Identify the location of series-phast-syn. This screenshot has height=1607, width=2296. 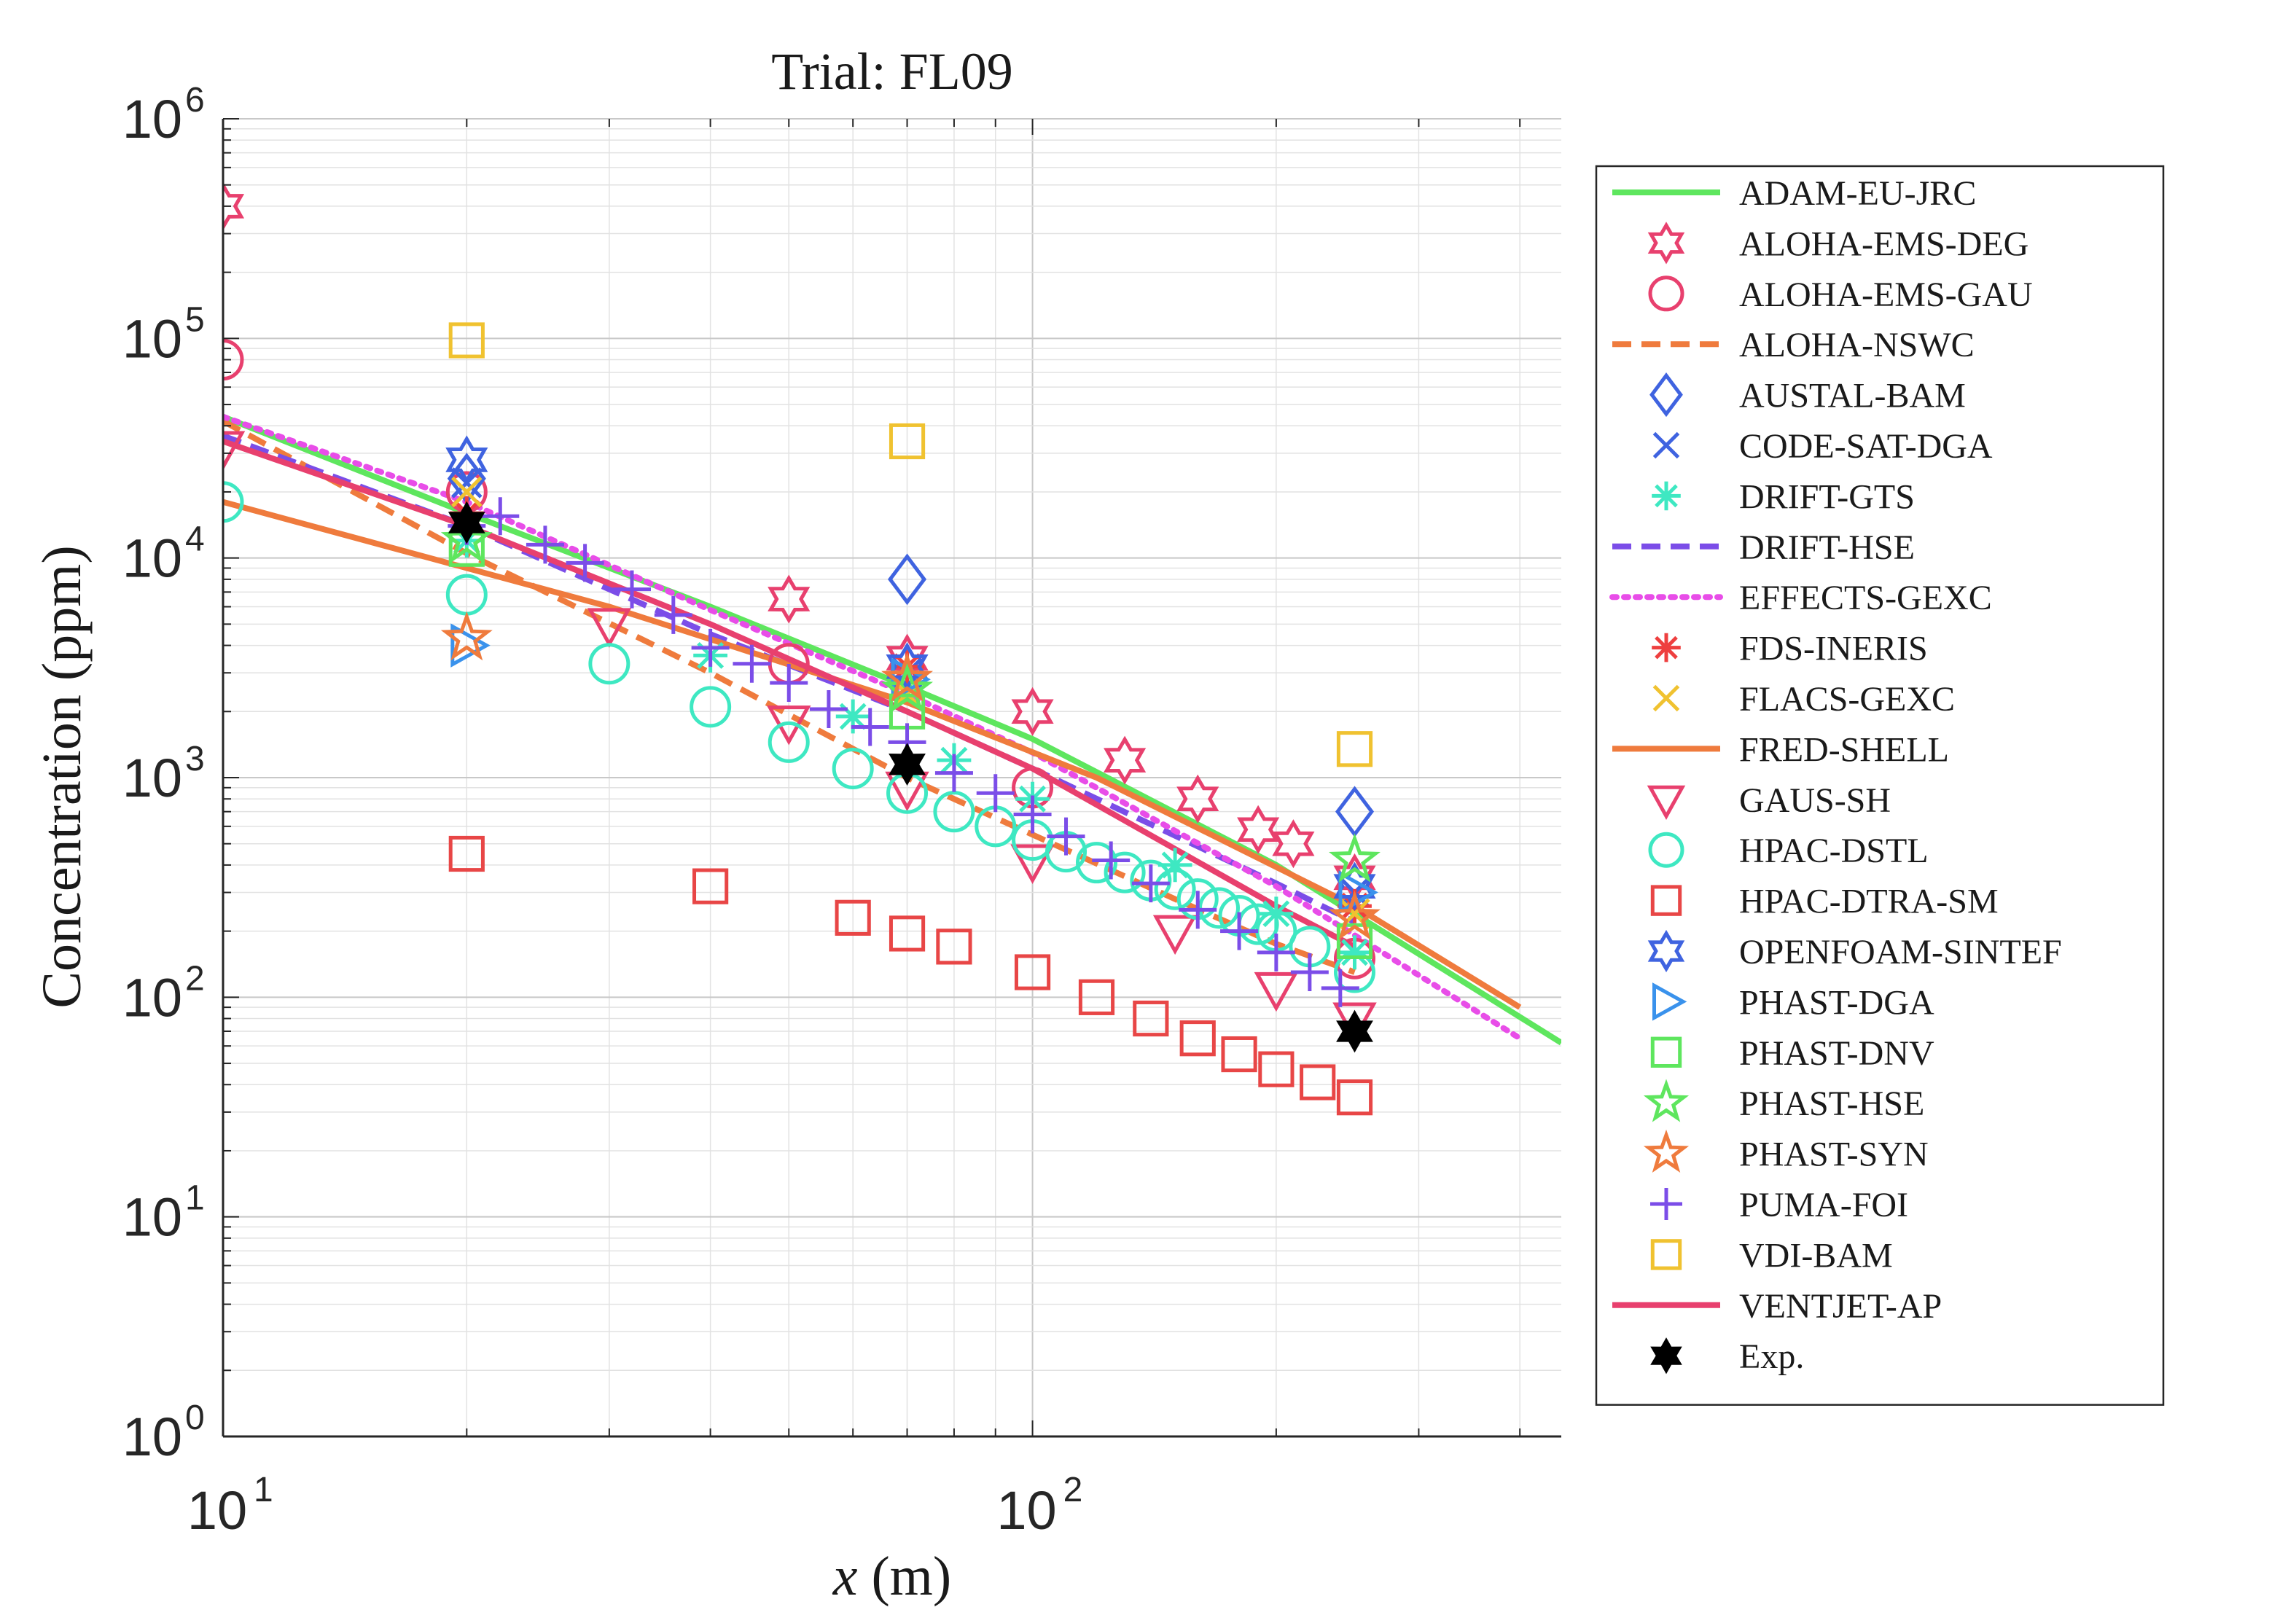
(911, 775).